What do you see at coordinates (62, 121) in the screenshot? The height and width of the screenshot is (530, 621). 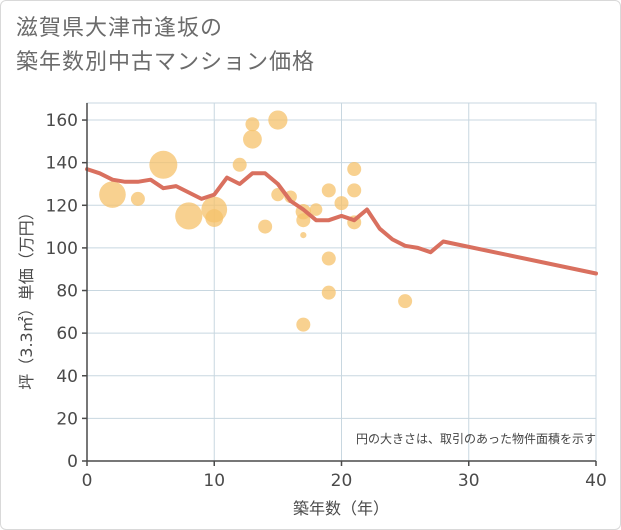 I see `y-tick-label: 160` at bounding box center [62, 121].